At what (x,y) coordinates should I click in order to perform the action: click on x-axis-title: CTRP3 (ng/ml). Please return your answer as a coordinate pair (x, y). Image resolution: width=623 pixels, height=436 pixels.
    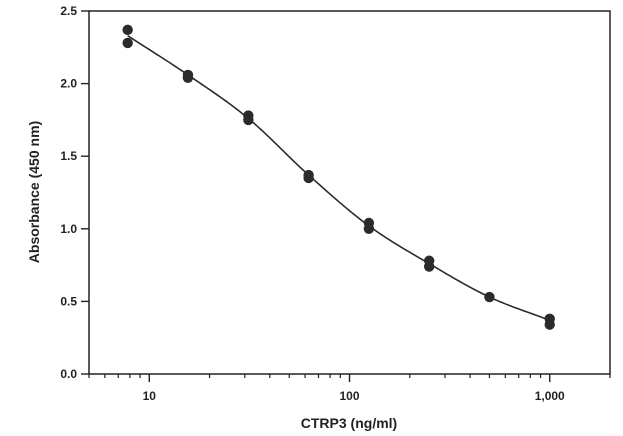
    Looking at the image, I should click on (349, 423).